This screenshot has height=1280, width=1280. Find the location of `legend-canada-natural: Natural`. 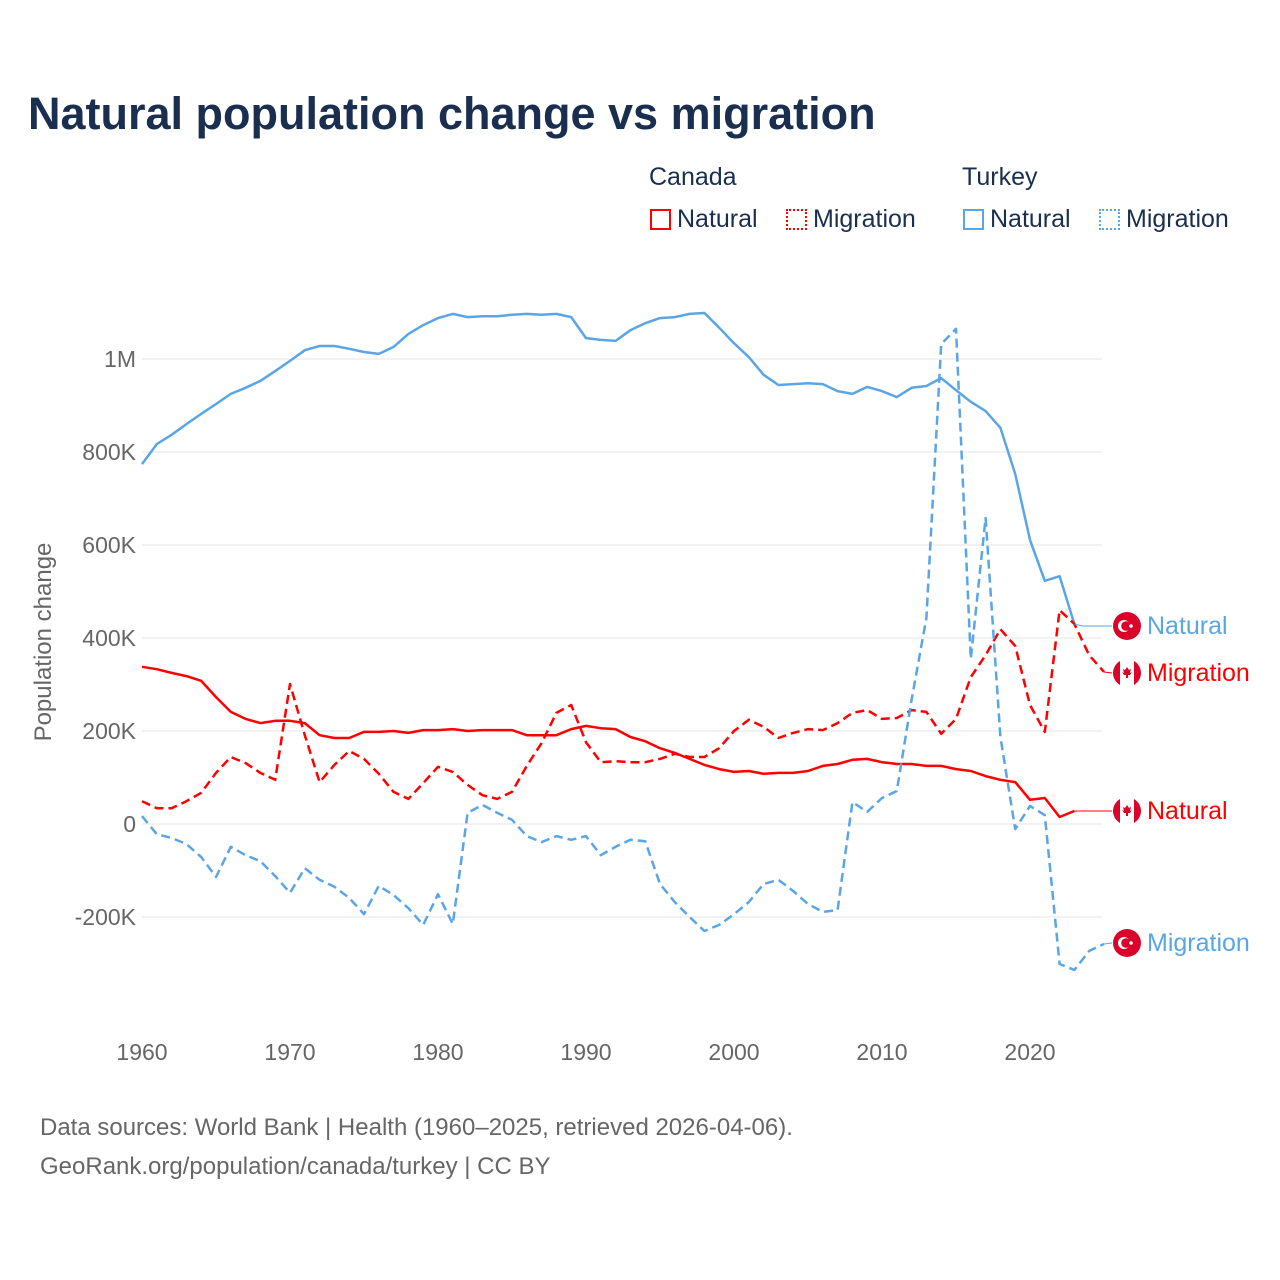

legend-canada-natural: Natural is located at coordinates (704, 219).